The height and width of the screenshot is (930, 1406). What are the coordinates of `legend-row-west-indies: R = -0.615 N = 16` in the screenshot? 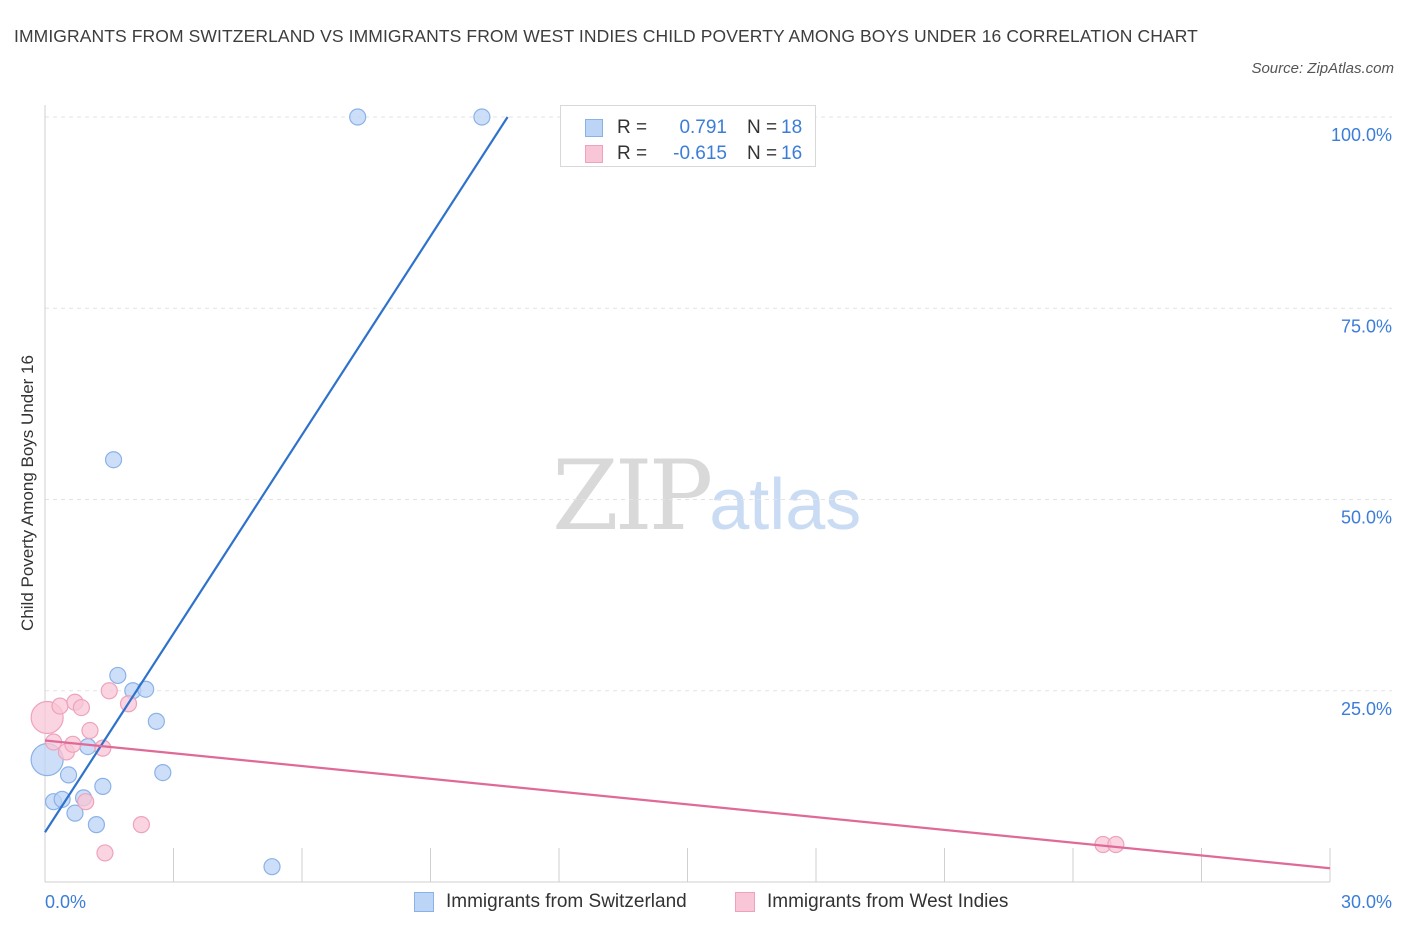 It's located at (693, 154).